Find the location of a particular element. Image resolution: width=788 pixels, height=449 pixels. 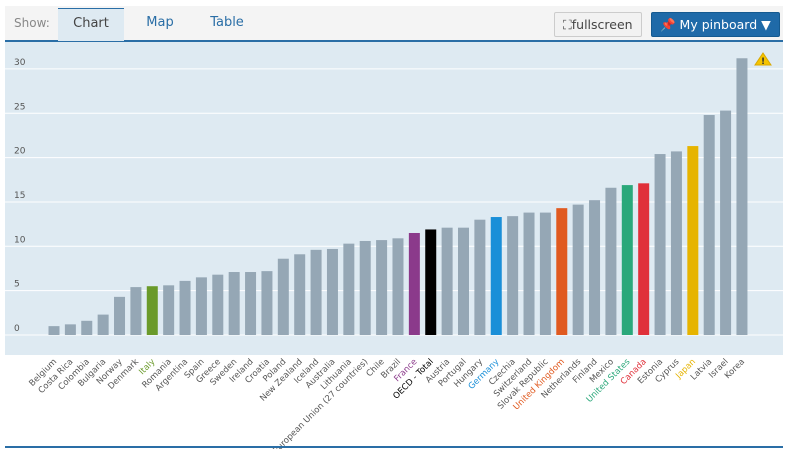

bar-sweden is located at coordinates (234, 303).